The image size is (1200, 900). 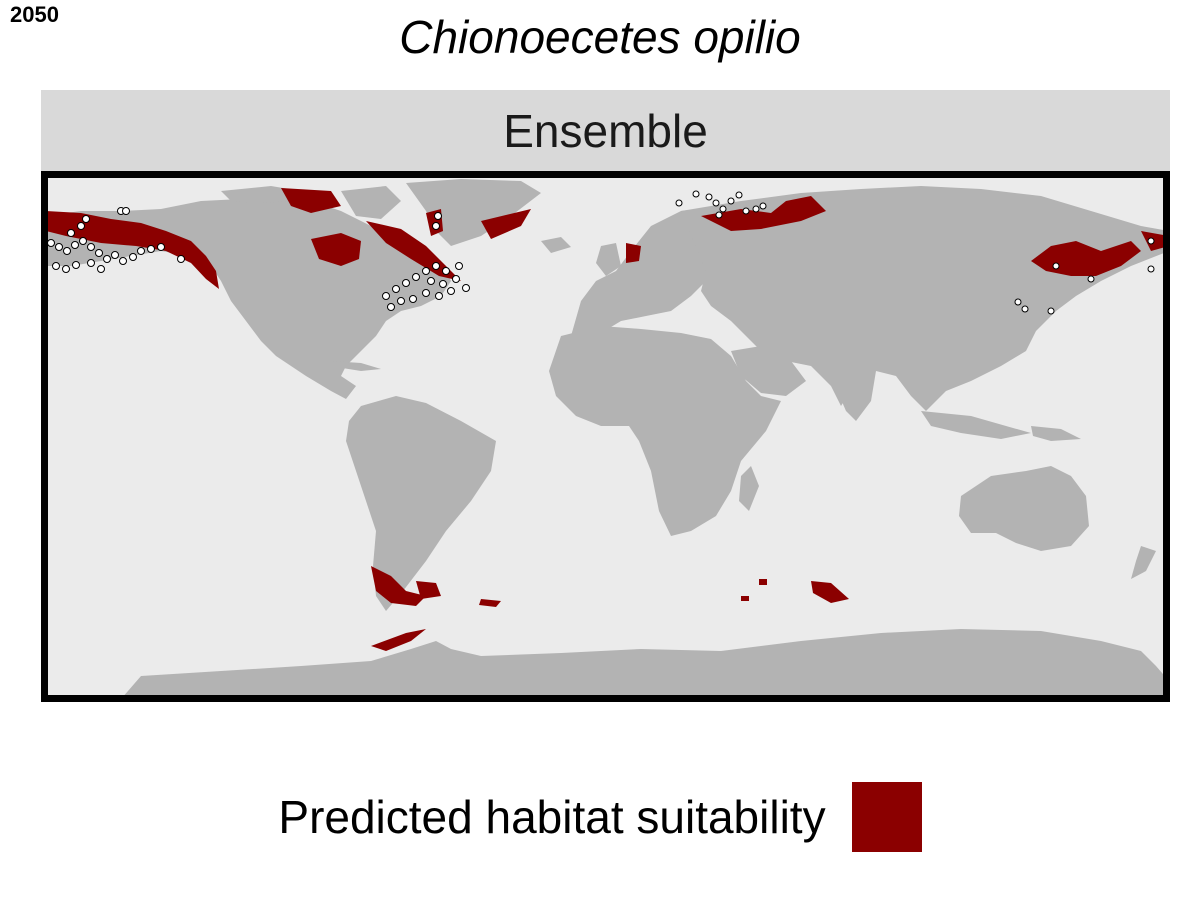 What do you see at coordinates (763, 213) in the screenshot?
I see `habitat-barents` at bounding box center [763, 213].